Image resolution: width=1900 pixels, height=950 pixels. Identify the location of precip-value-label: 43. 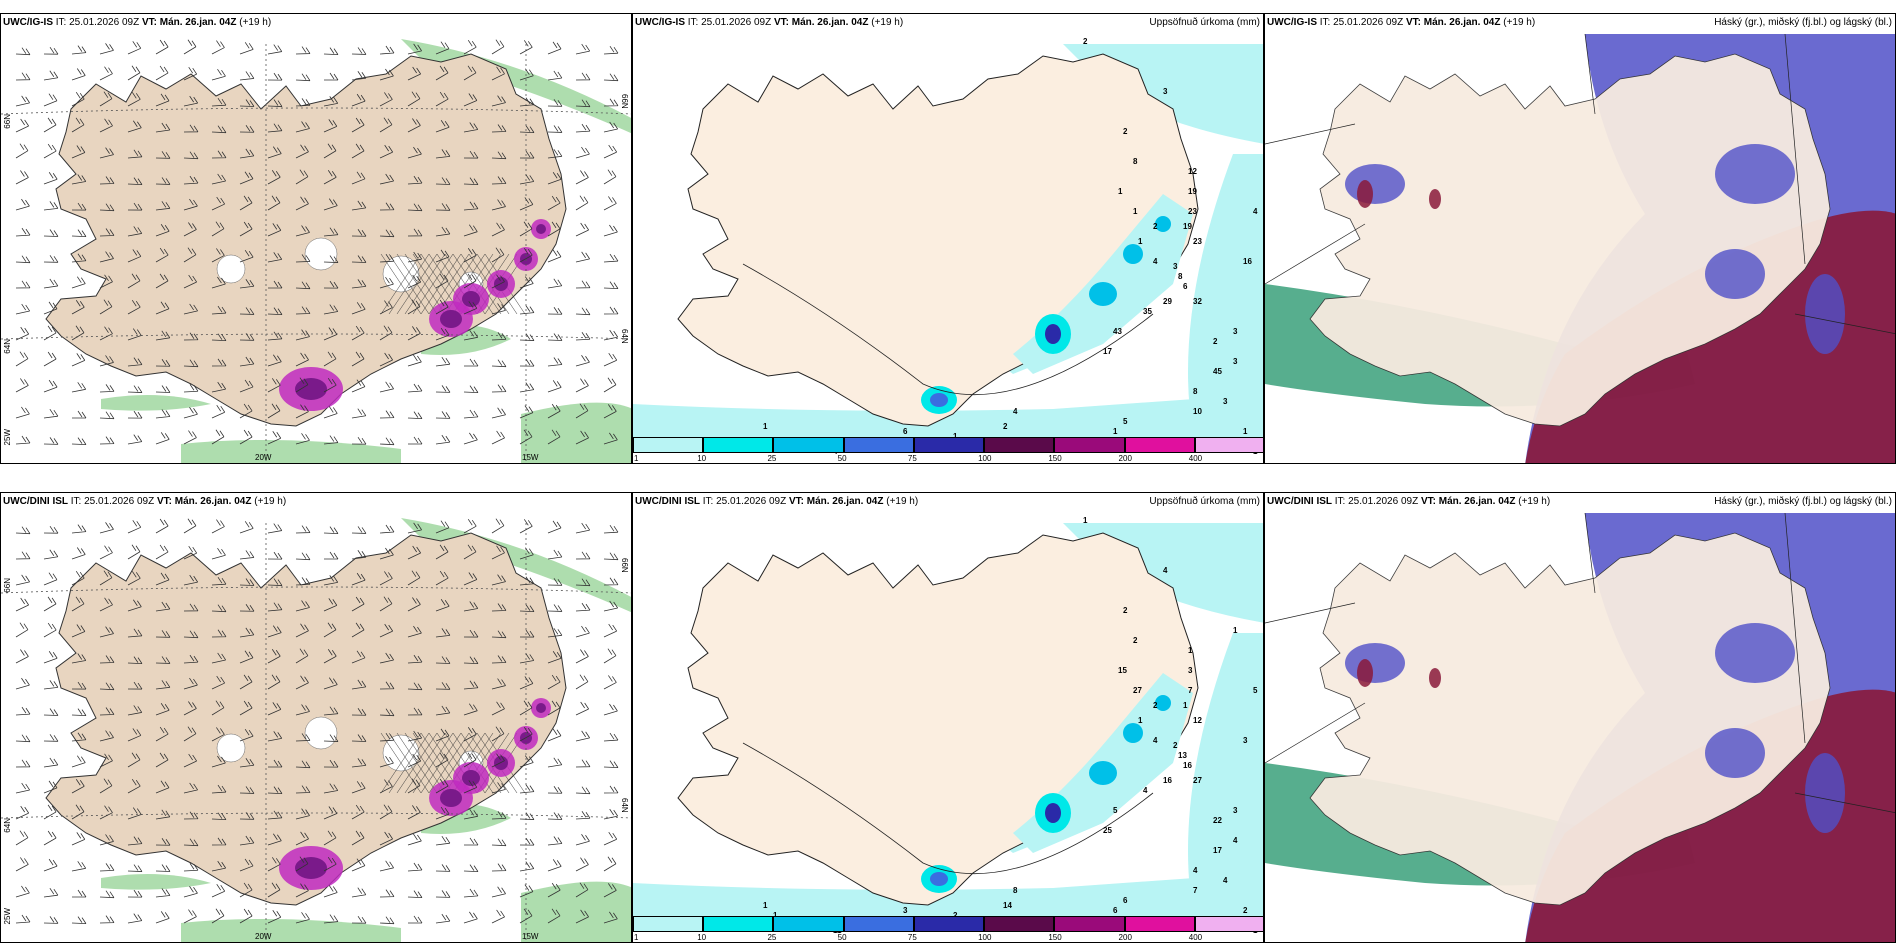
(1117, 331).